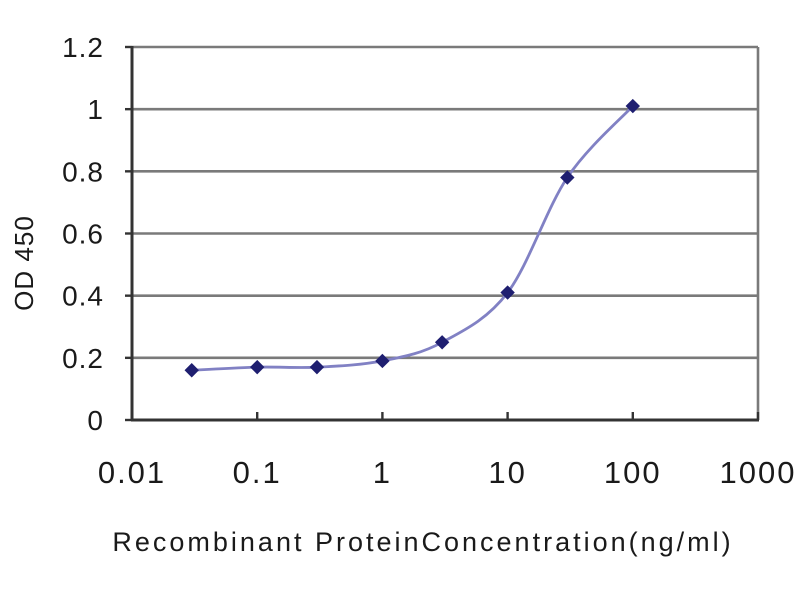 The image size is (800, 600). What do you see at coordinates (758, 472) in the screenshot?
I see `x-tick-label-1000: 1000` at bounding box center [758, 472].